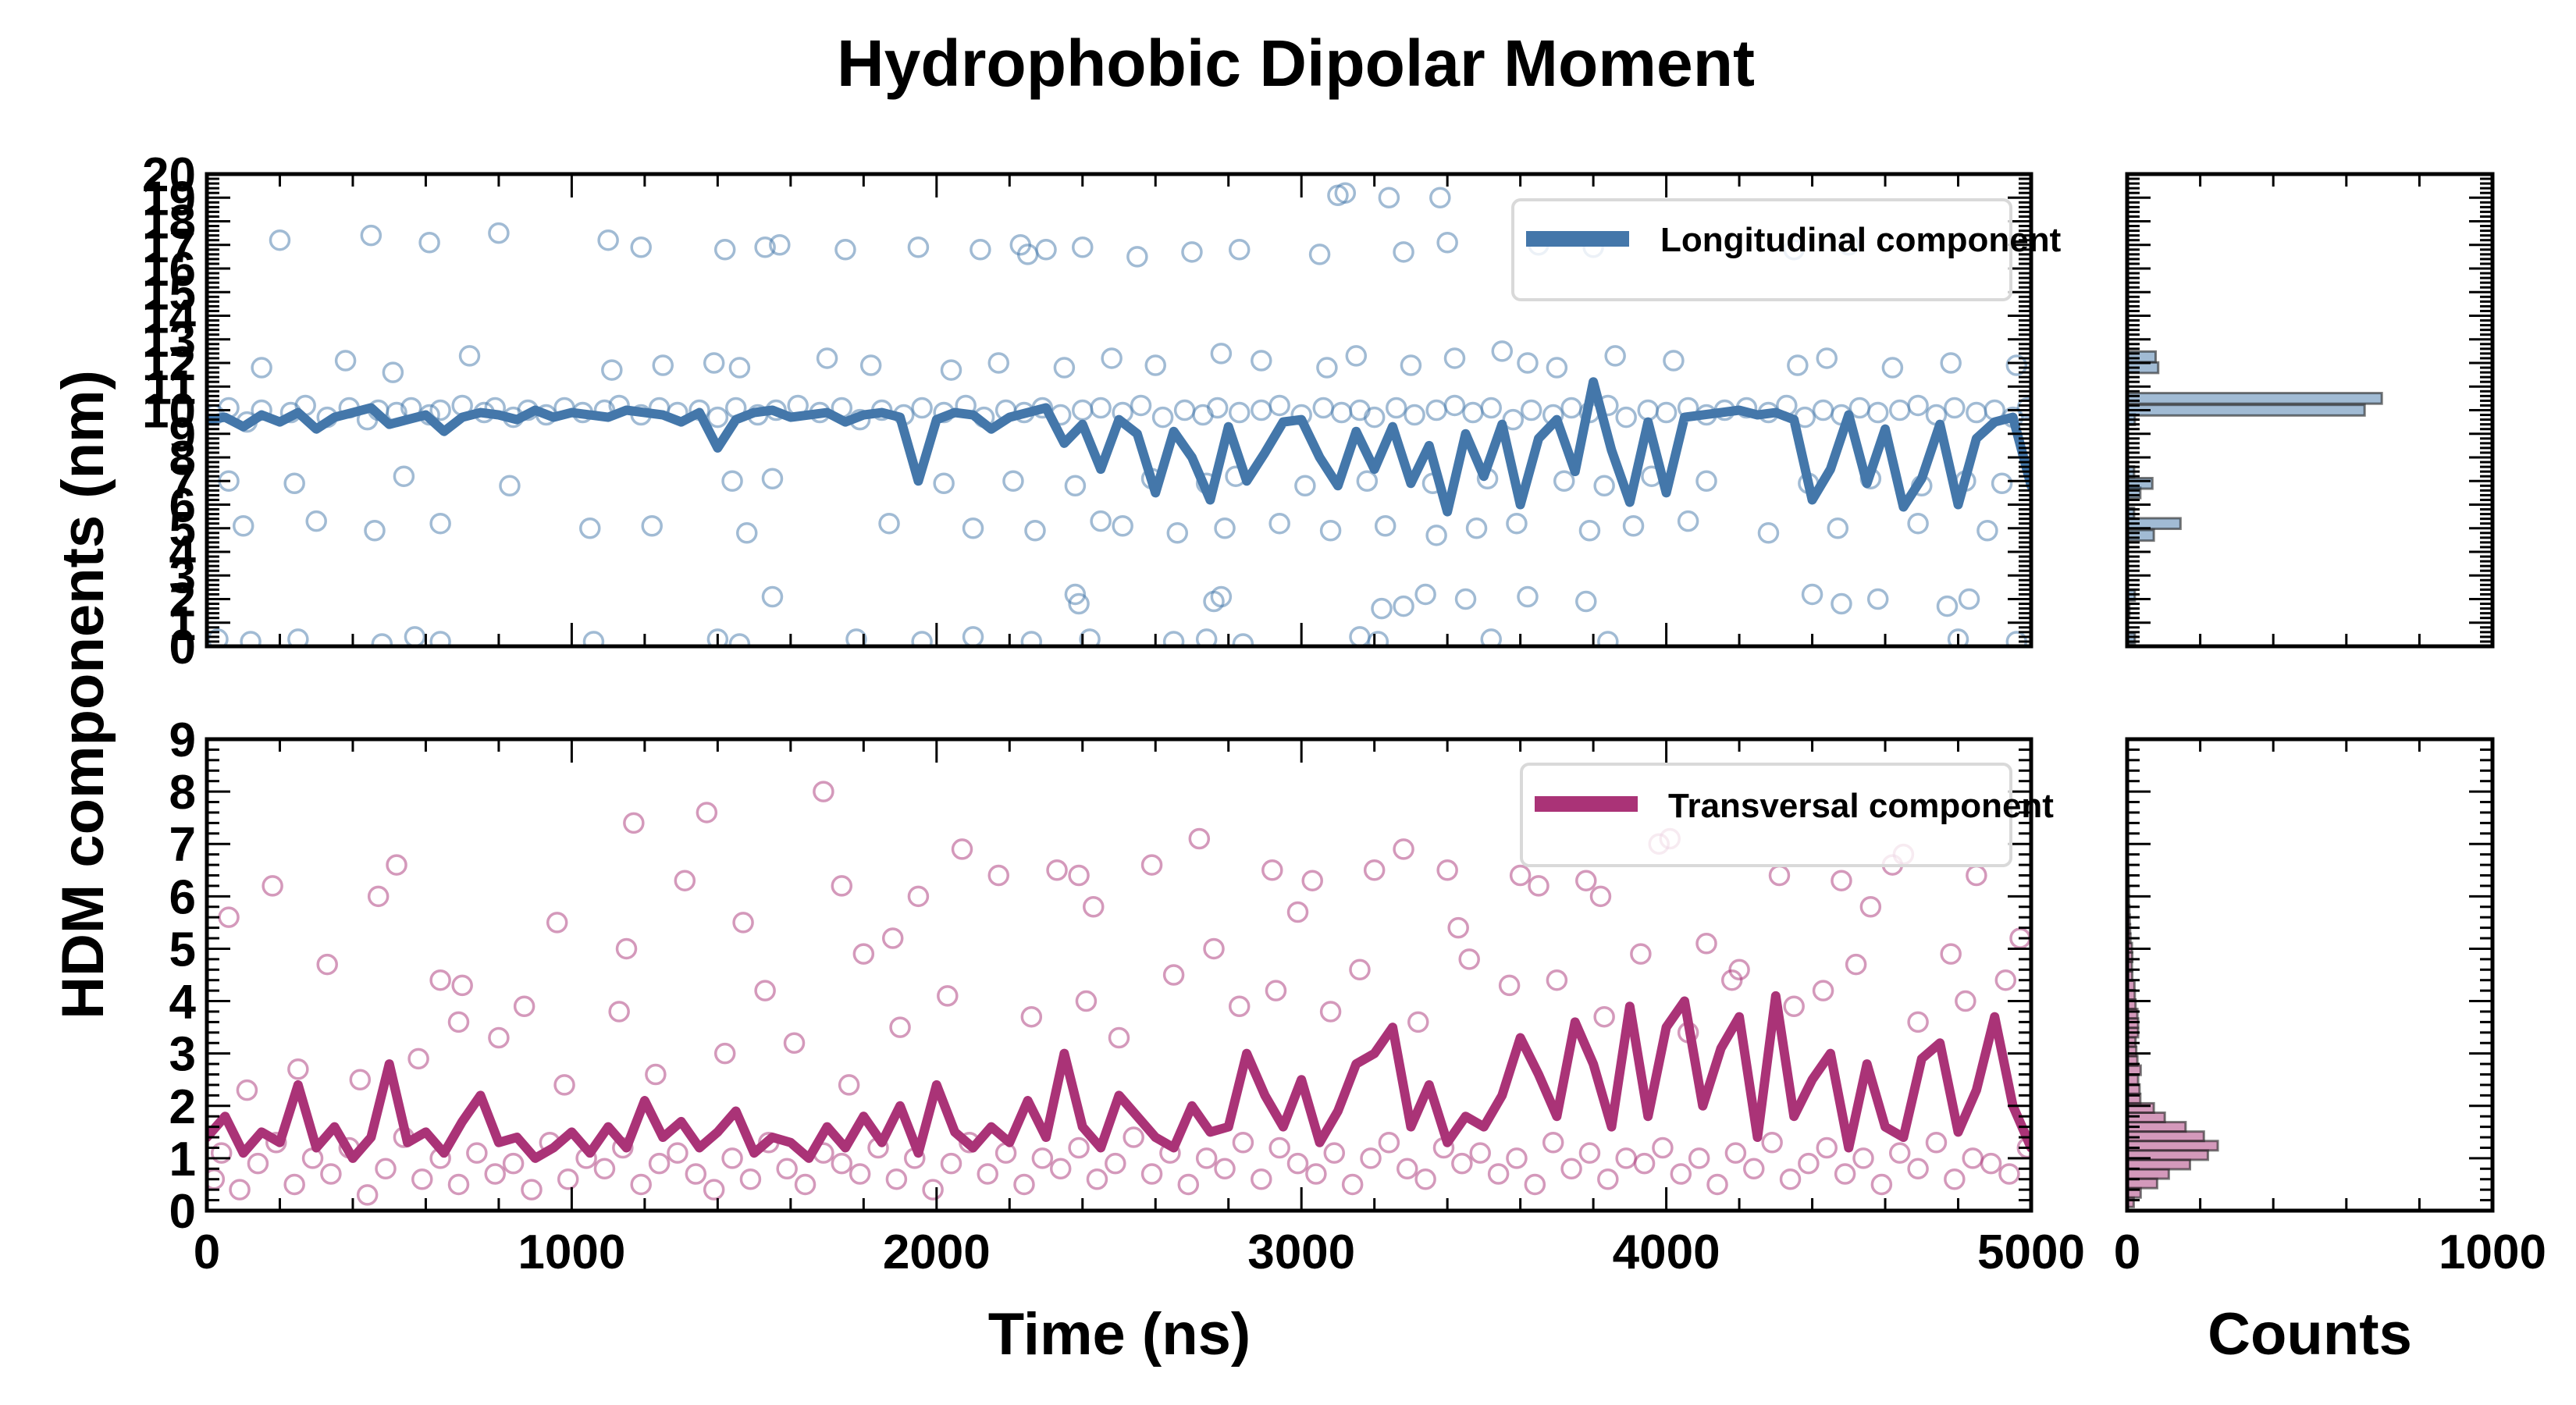 This screenshot has width=2576, height=1405. What do you see at coordinates (182, 1107) in the screenshot?
I see `y-tick-label: 2` at bounding box center [182, 1107].